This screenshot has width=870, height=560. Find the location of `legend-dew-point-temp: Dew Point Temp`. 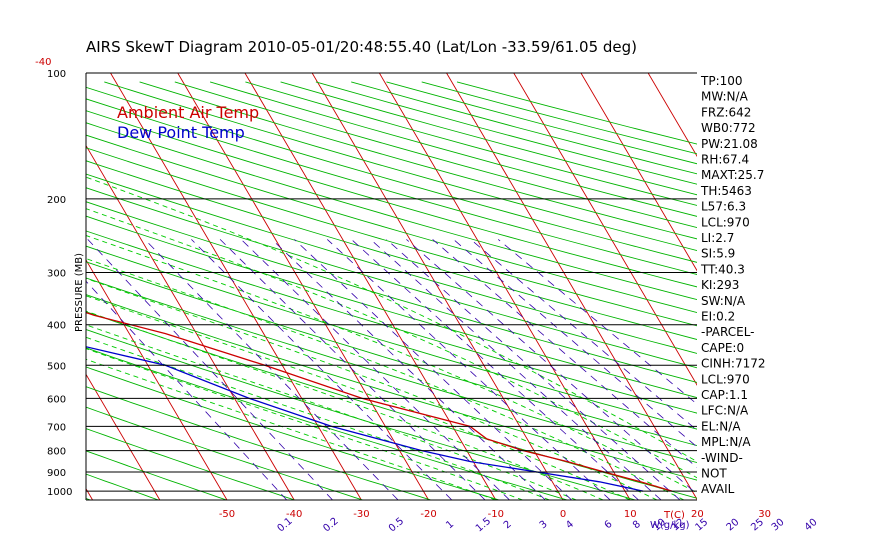

legend-dew-point-temp: Dew Point Temp is located at coordinates (181, 132).